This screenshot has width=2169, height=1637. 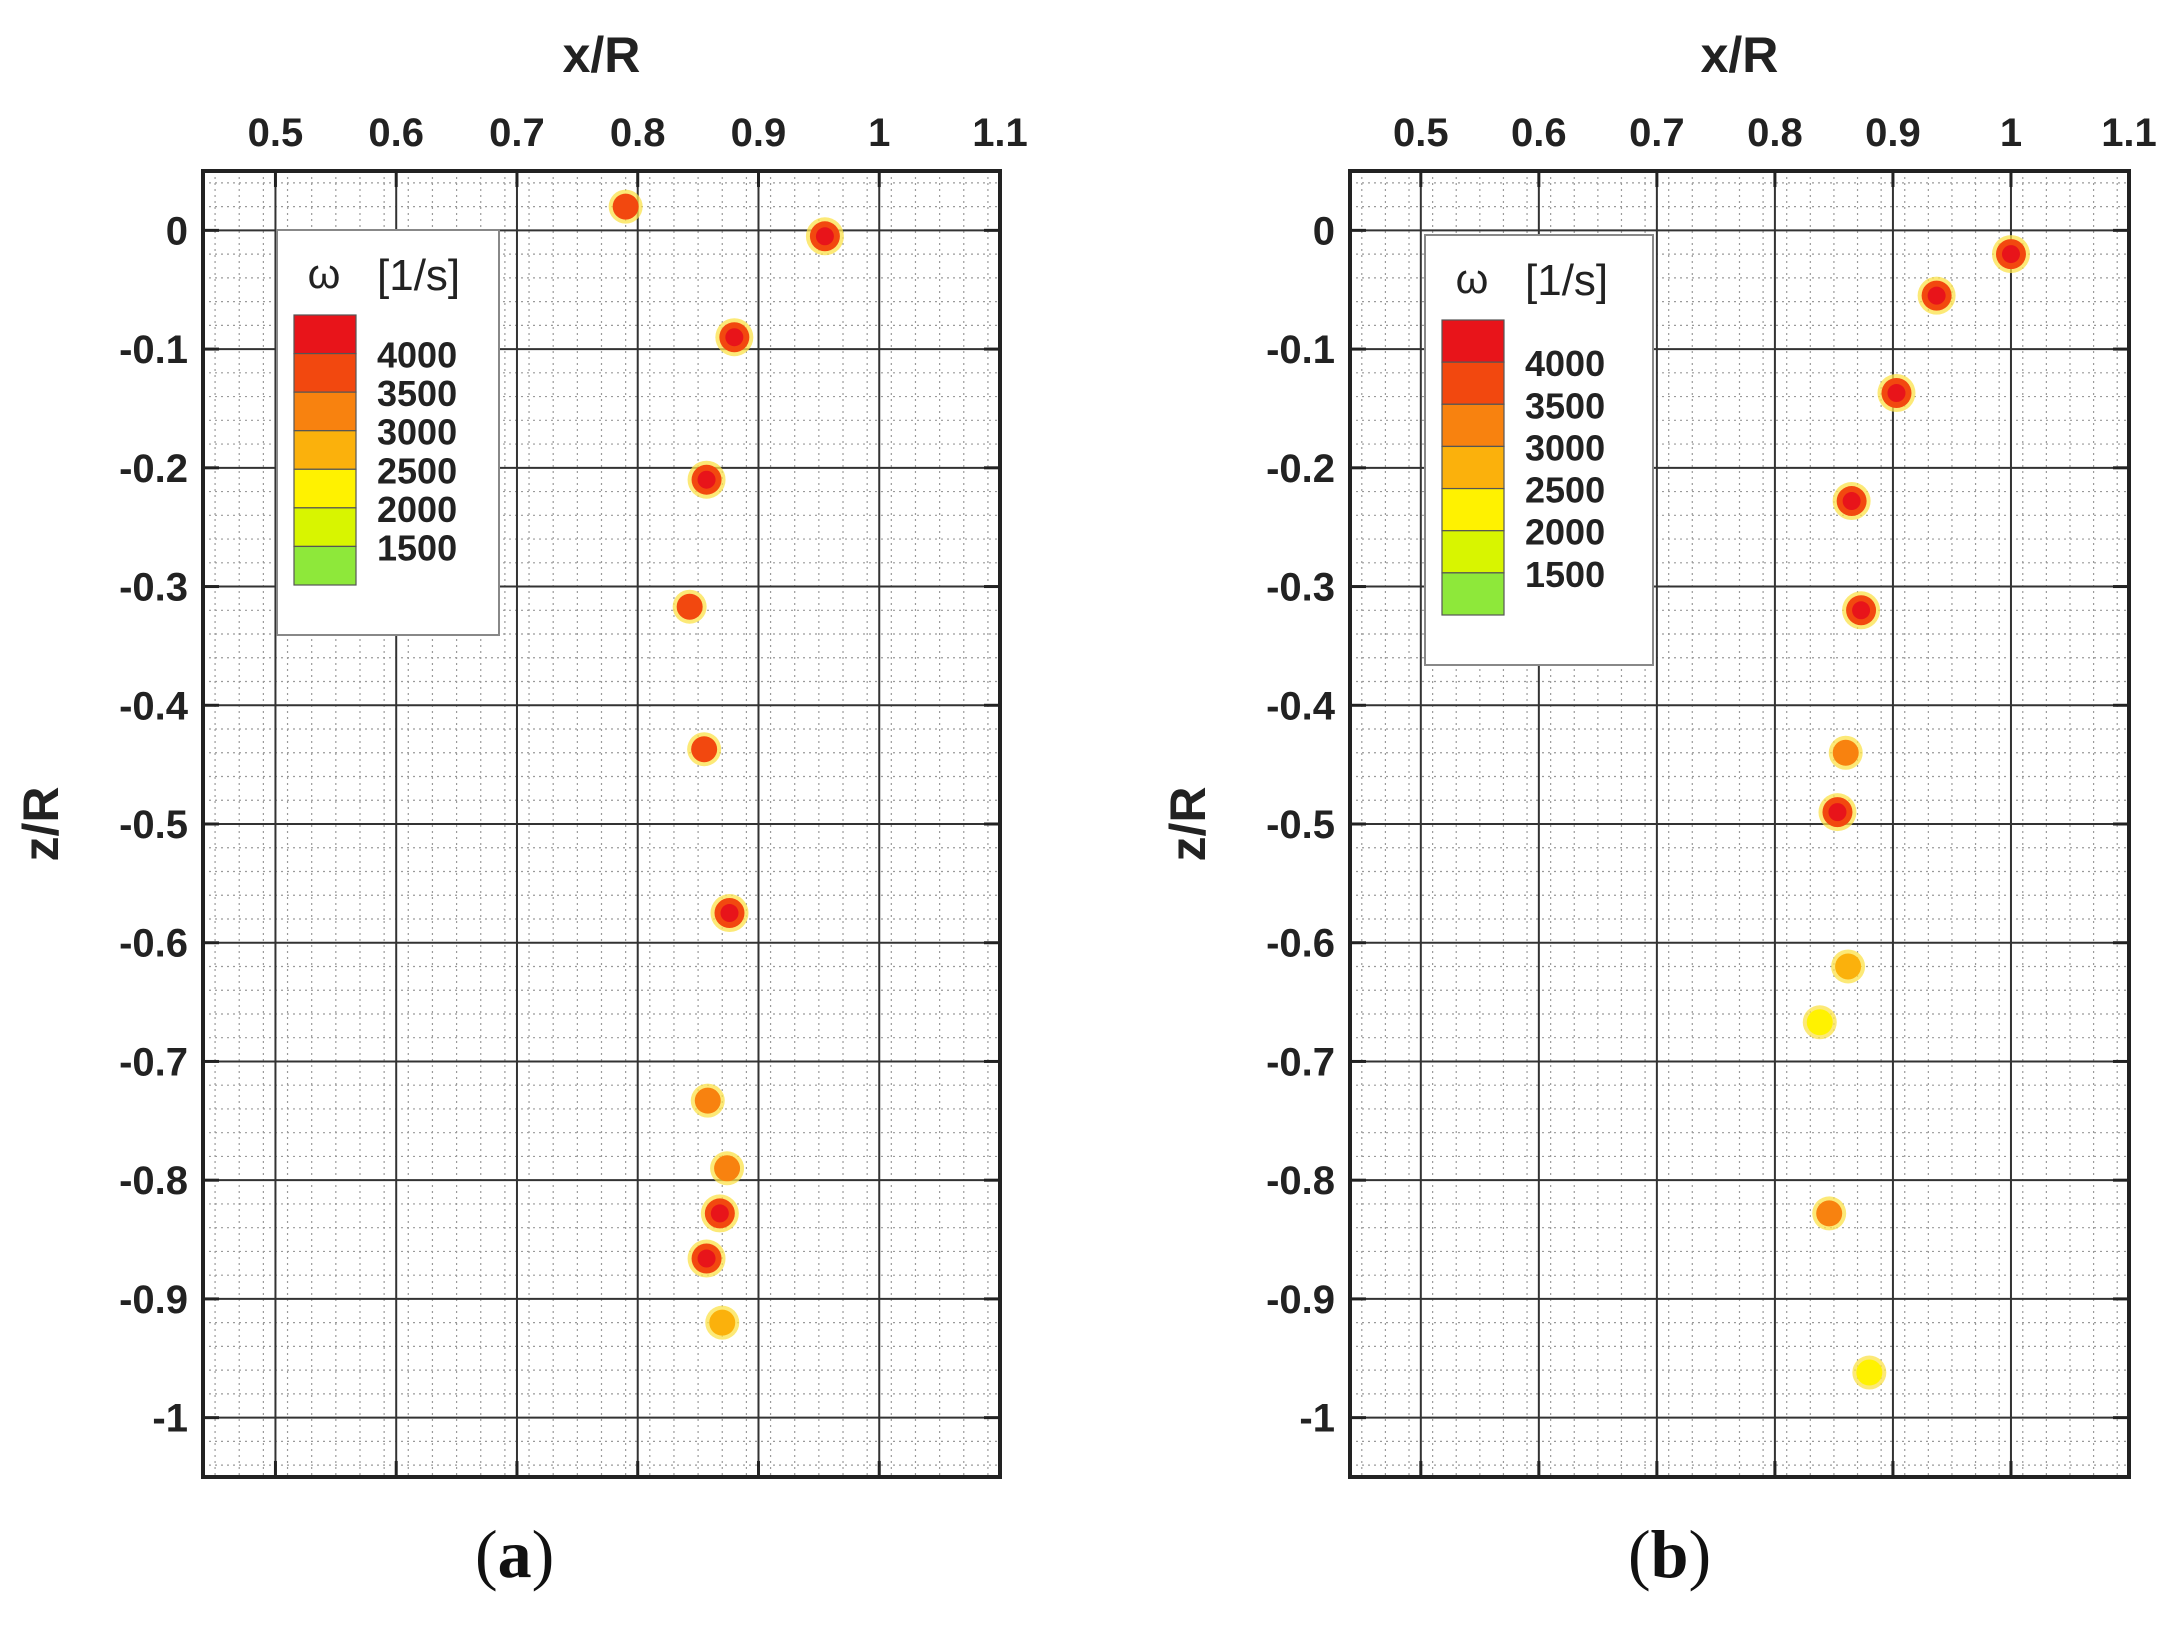 What do you see at coordinates (1300, 1062) in the screenshot?
I see `y-tick-label: -0.7` at bounding box center [1300, 1062].